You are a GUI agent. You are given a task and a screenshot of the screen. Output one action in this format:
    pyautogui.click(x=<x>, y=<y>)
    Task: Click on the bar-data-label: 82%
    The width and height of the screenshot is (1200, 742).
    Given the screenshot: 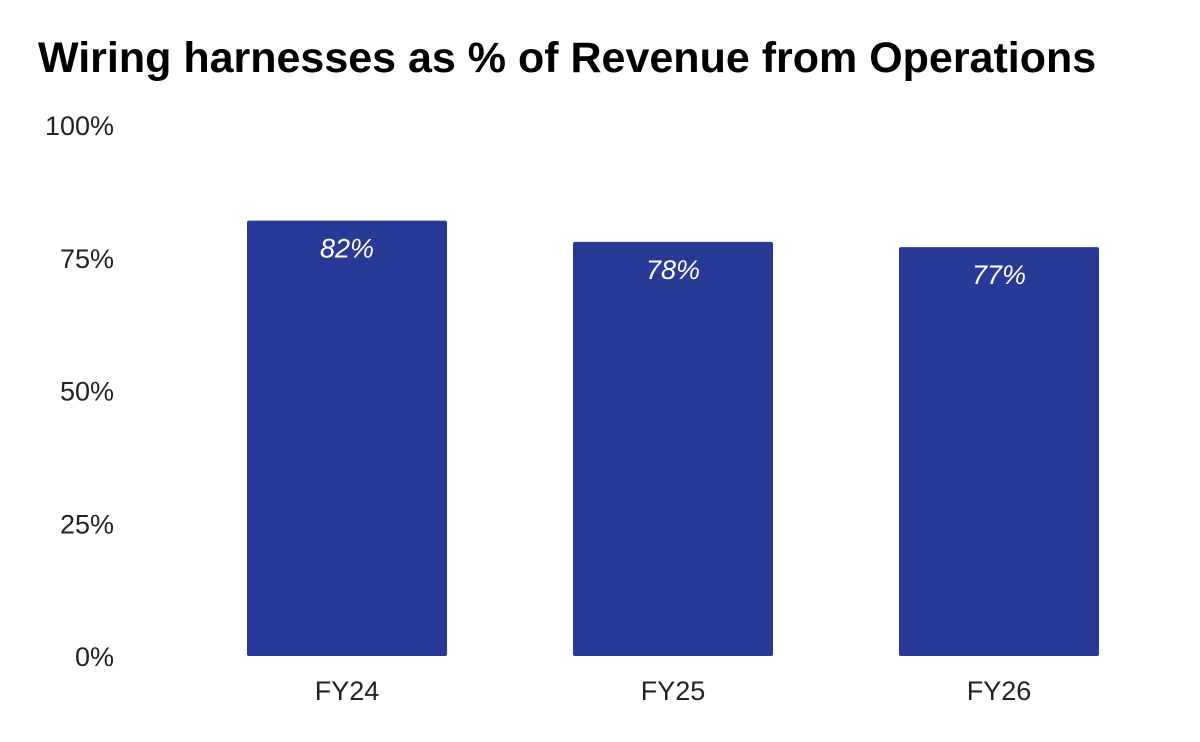 What is the action you would take?
    pyautogui.click(x=347, y=249)
    